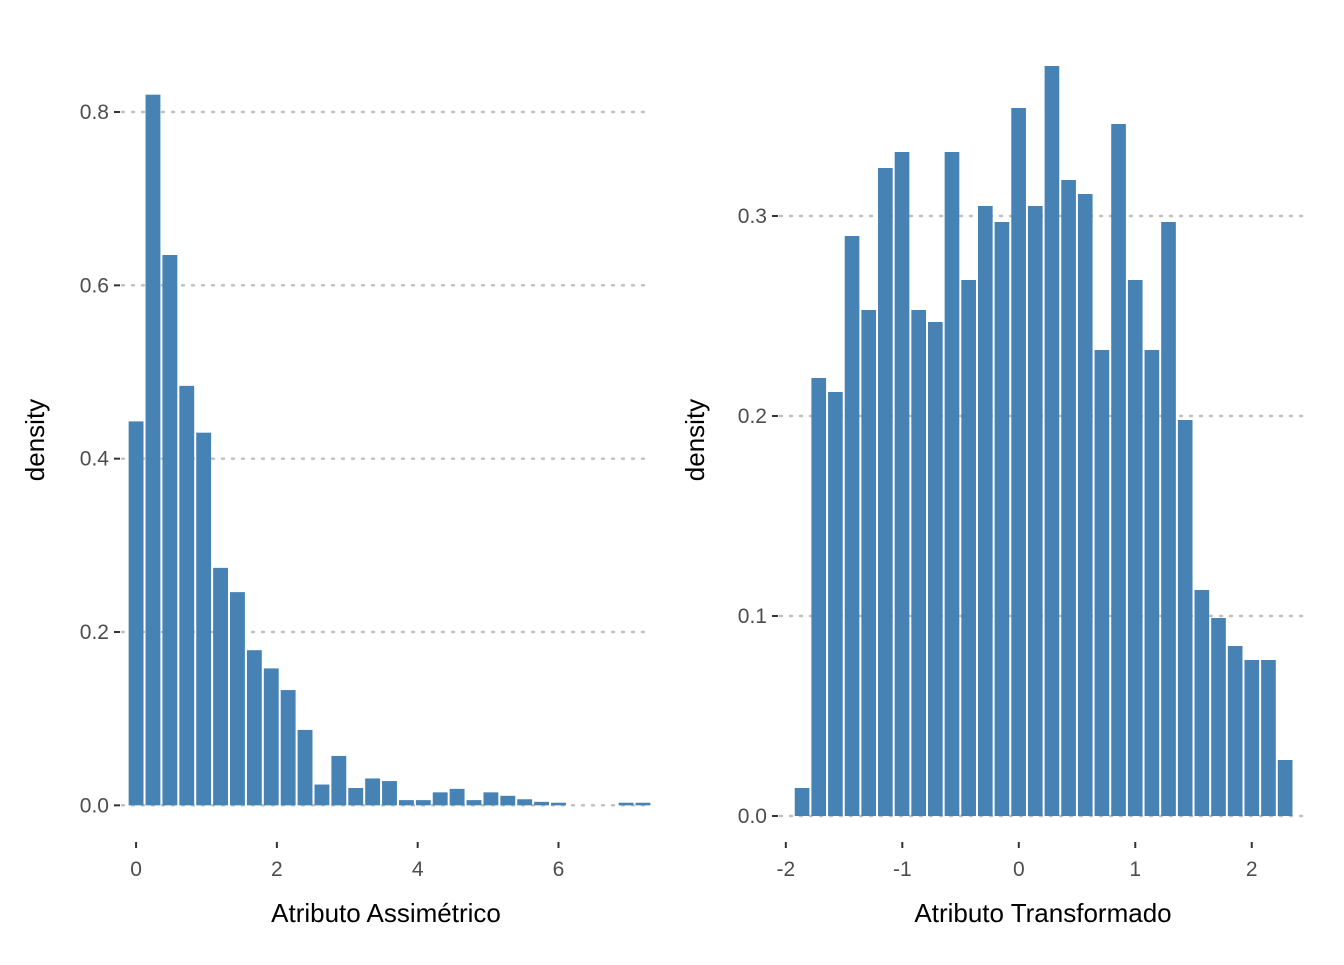  I want to click on y-tick-label: 0.3, so click(752, 216).